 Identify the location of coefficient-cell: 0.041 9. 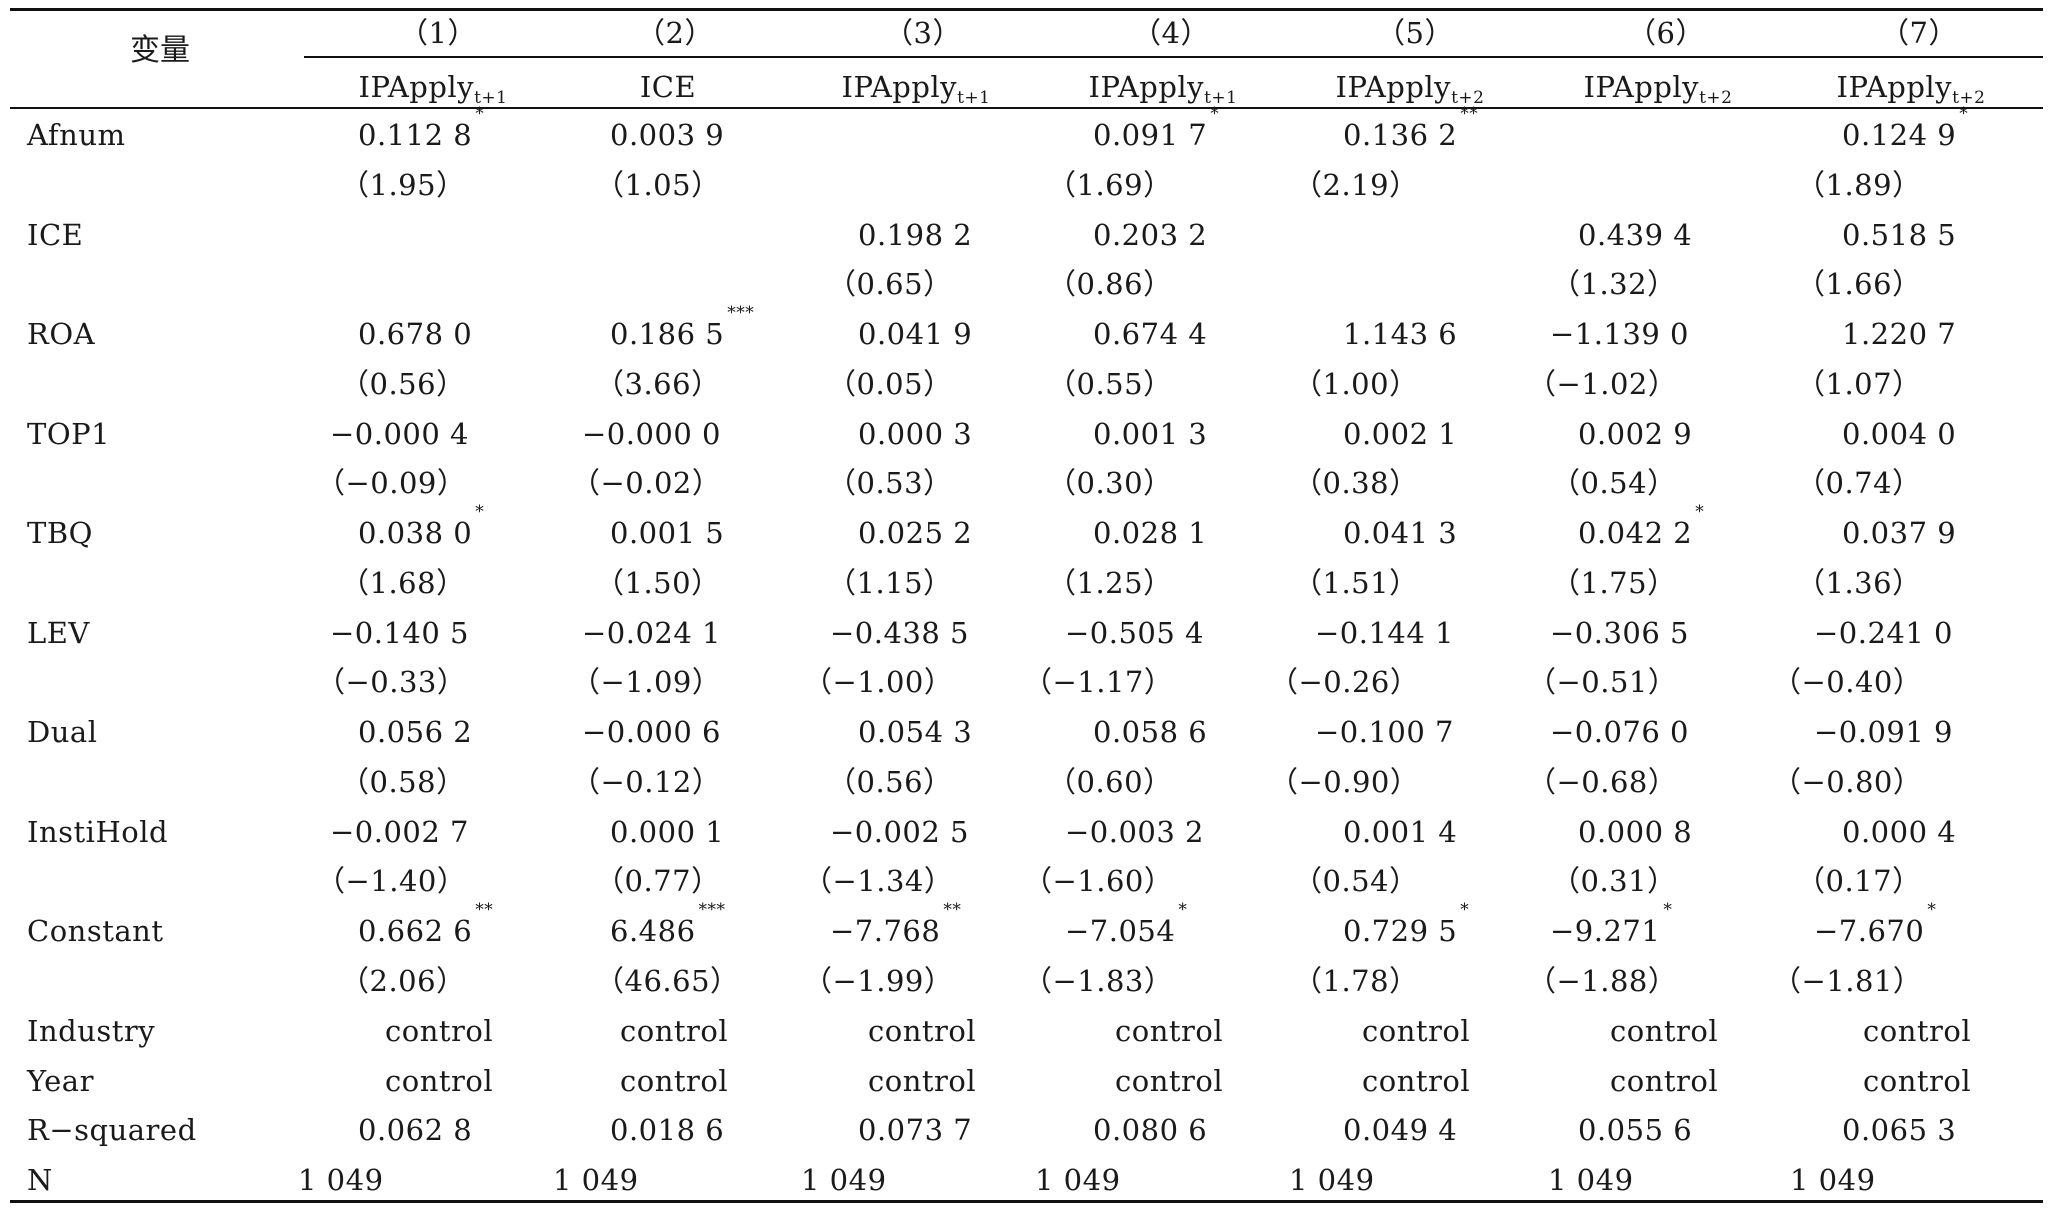
(915, 334).